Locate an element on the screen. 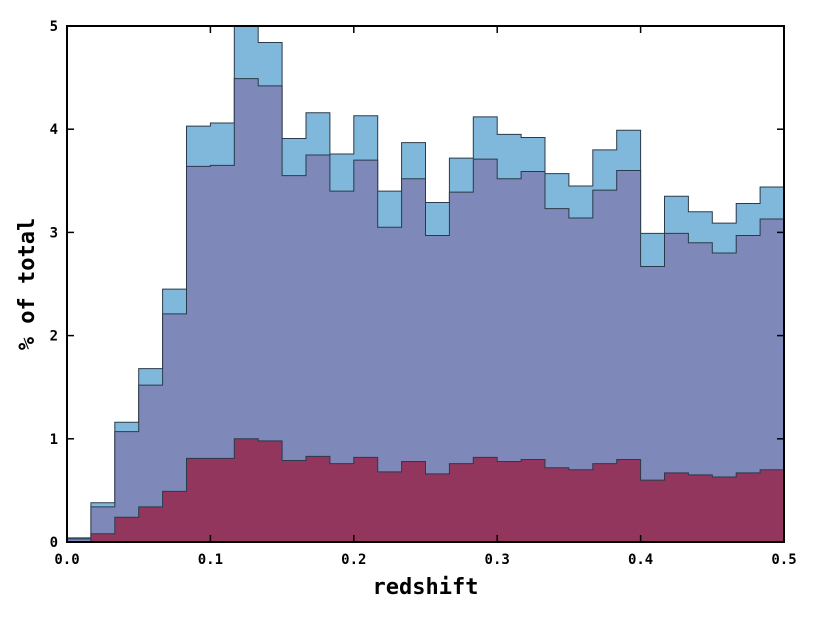 The image size is (817, 617). x-axis-label: redshift is located at coordinates (426, 587).